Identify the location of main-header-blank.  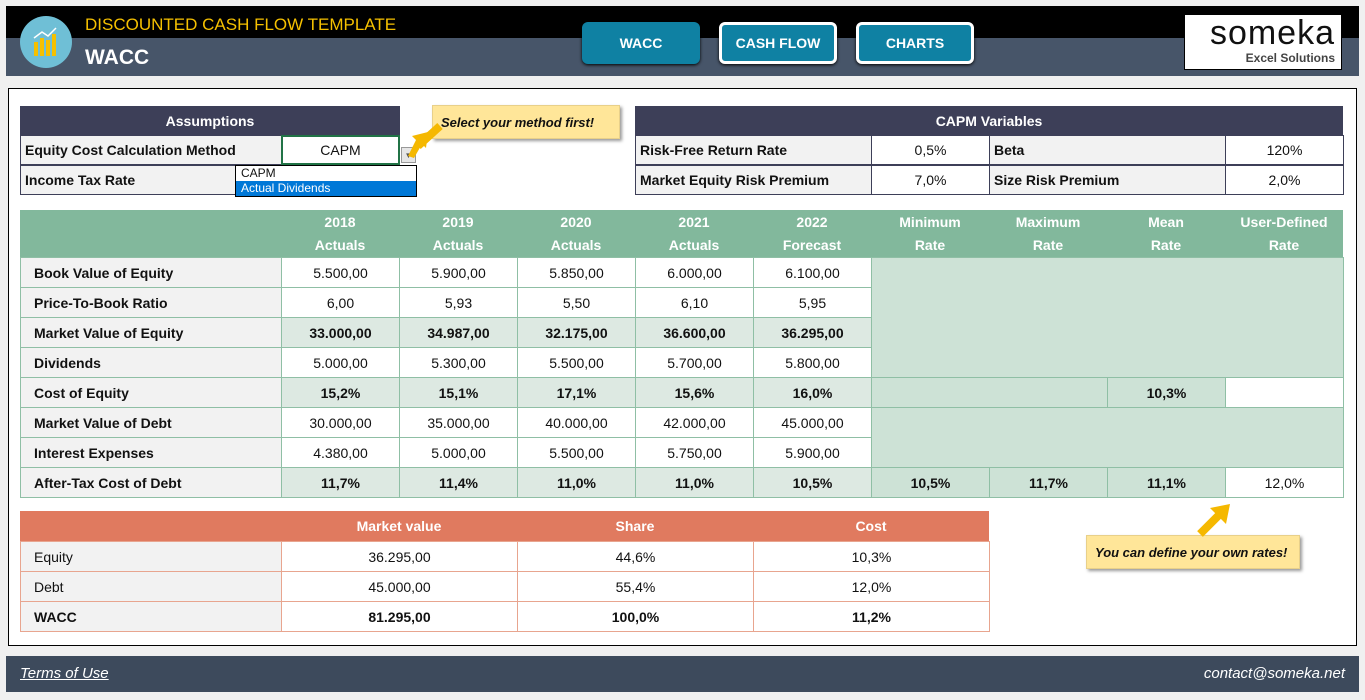
(151, 233).